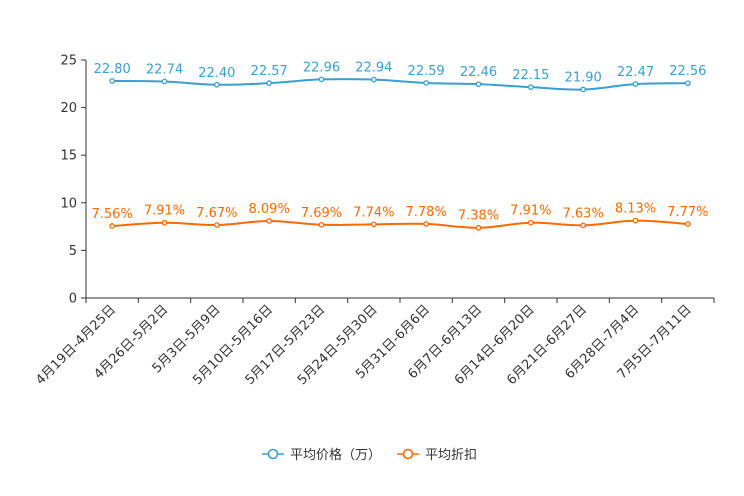 The height and width of the screenshot is (496, 744). Describe the element at coordinates (635, 209) in the screenshot. I see `data-label: 8.13%` at that location.